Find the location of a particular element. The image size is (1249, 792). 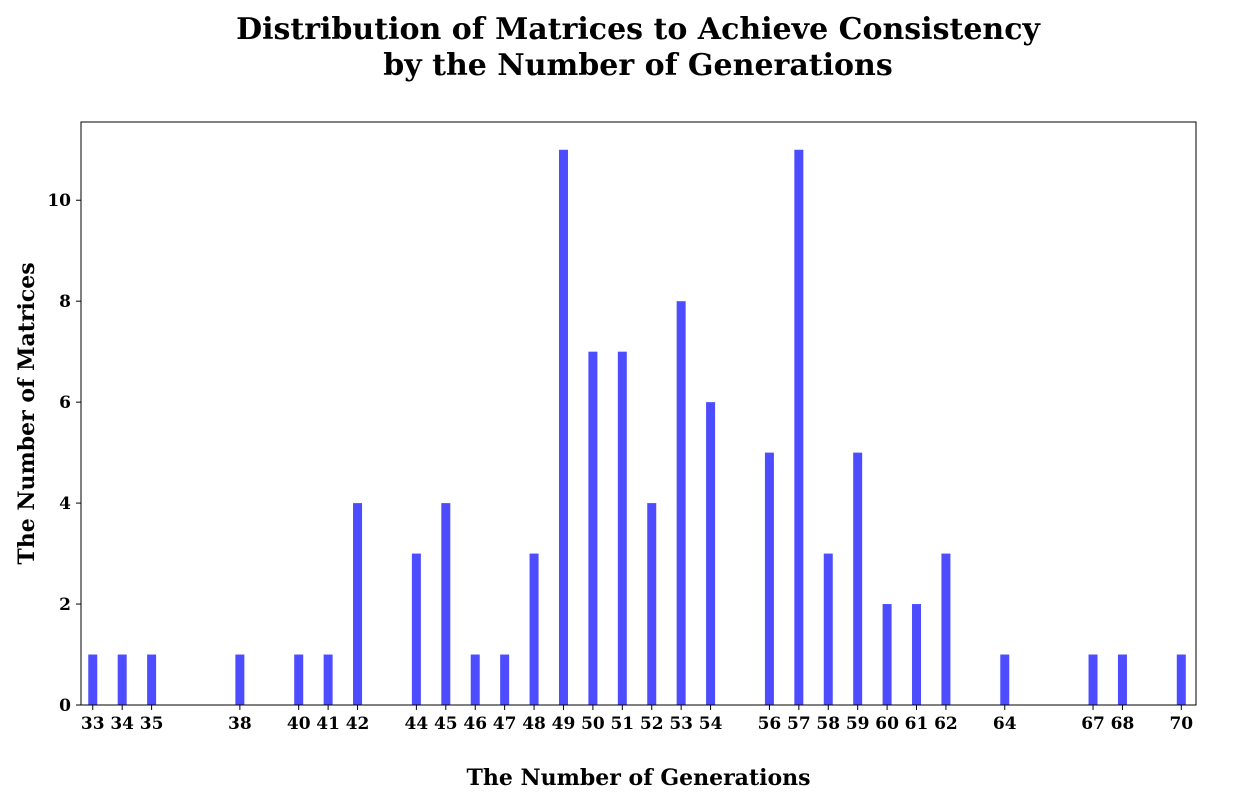

x-tick-label-41: 41 is located at coordinates (328, 724).